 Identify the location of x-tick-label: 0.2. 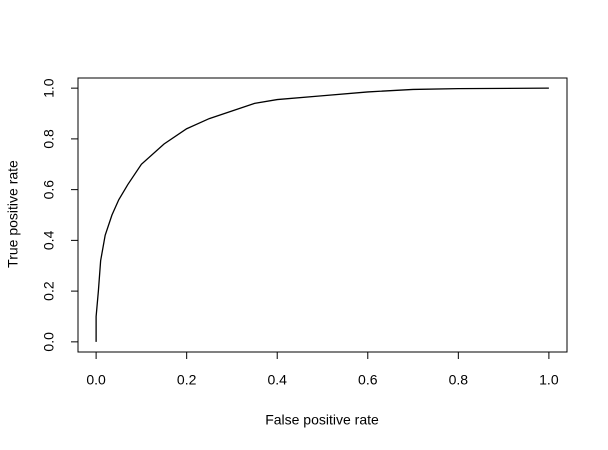
(187, 380).